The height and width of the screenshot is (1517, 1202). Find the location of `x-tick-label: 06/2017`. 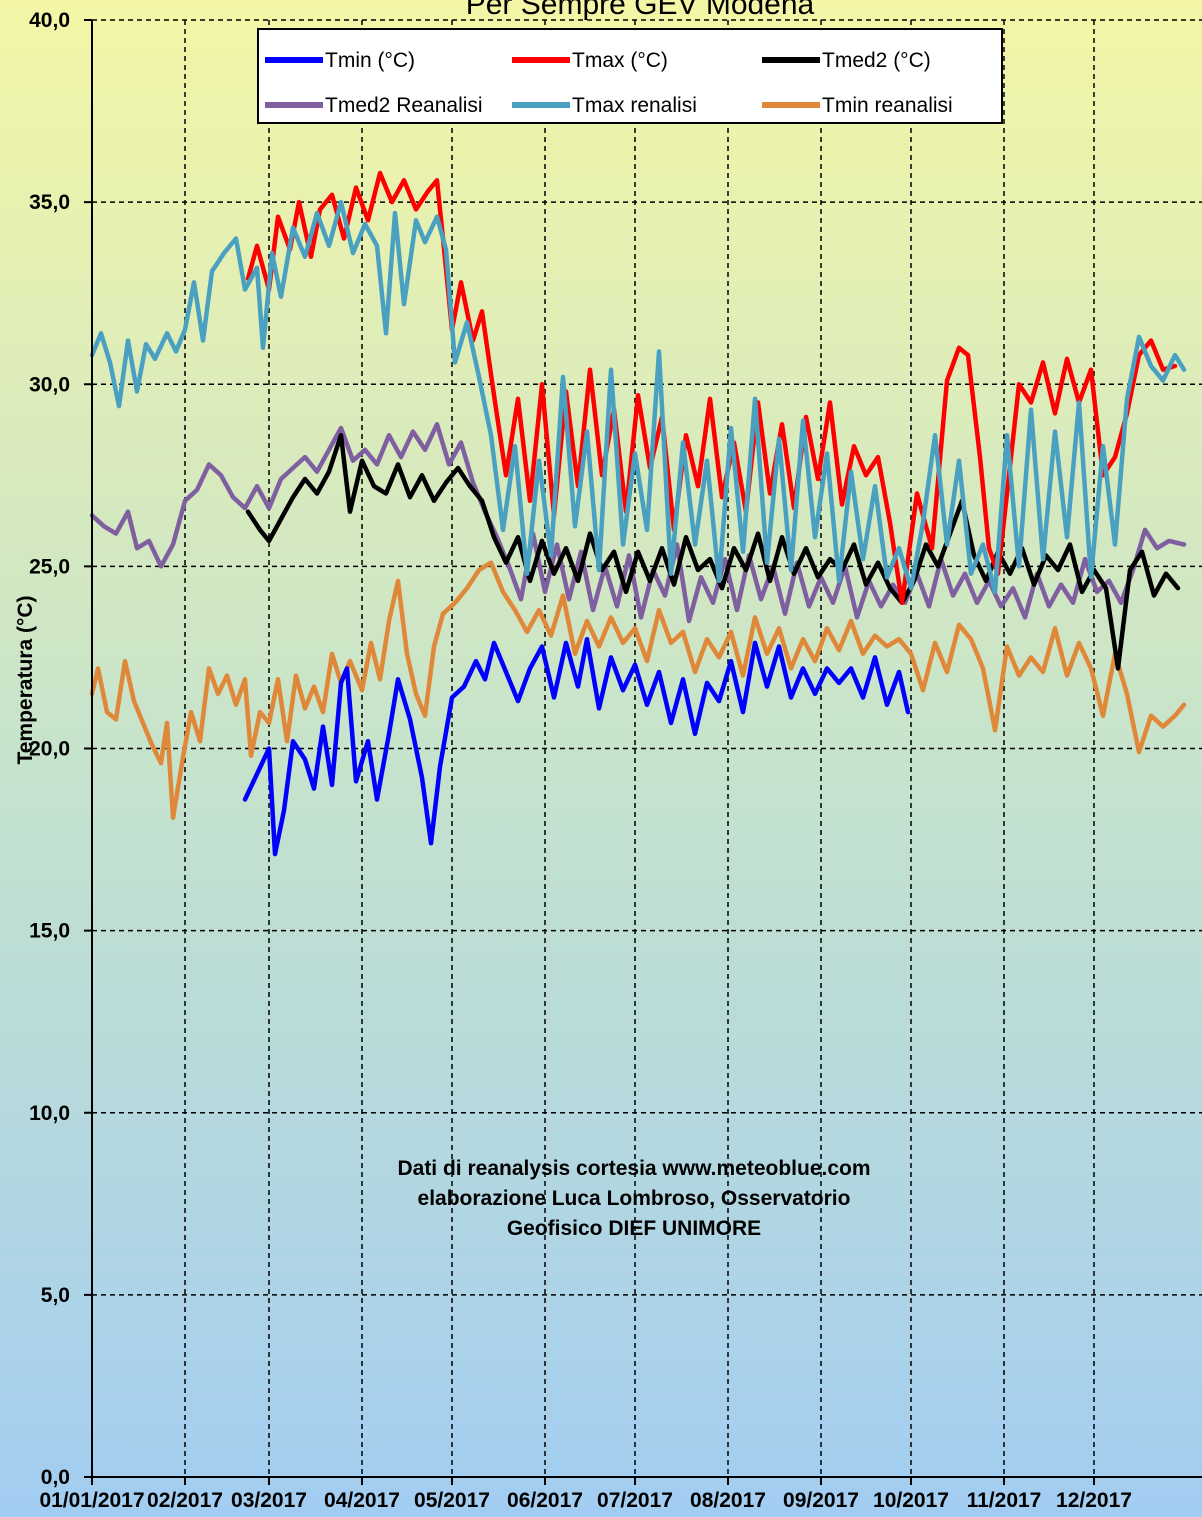

x-tick-label: 06/2017 is located at coordinates (545, 1500).